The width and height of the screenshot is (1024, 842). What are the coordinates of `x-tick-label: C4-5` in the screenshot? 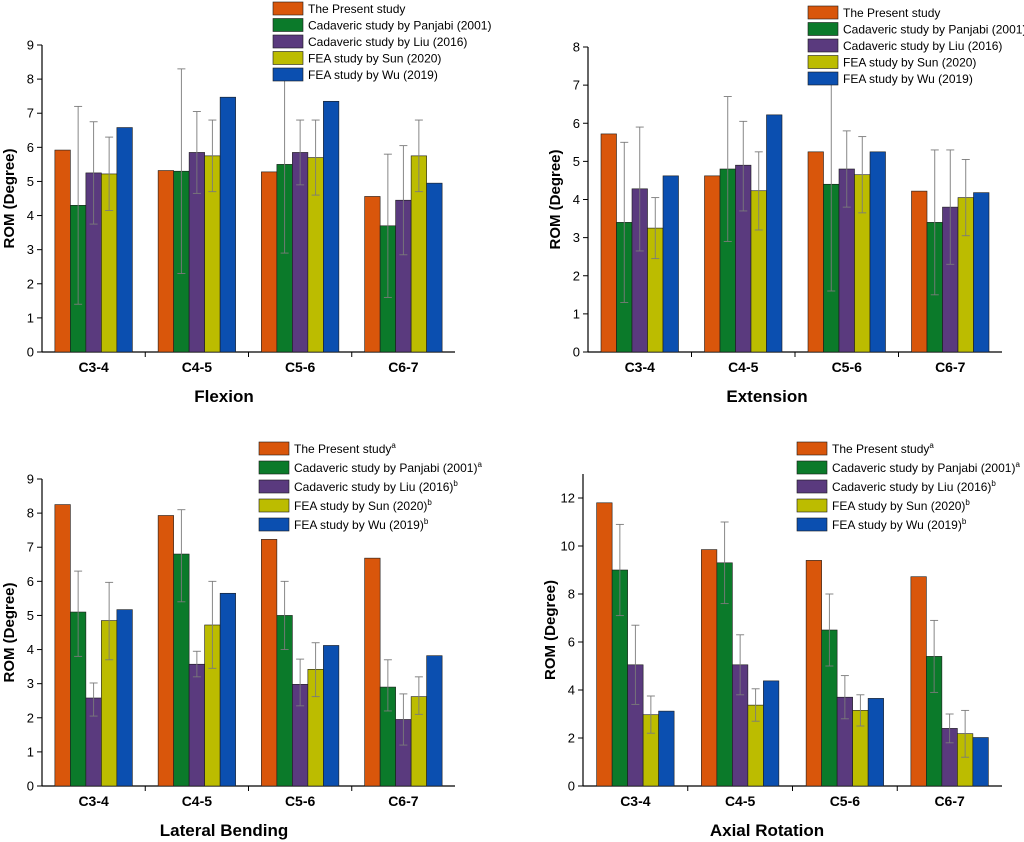 It's located at (197, 367).